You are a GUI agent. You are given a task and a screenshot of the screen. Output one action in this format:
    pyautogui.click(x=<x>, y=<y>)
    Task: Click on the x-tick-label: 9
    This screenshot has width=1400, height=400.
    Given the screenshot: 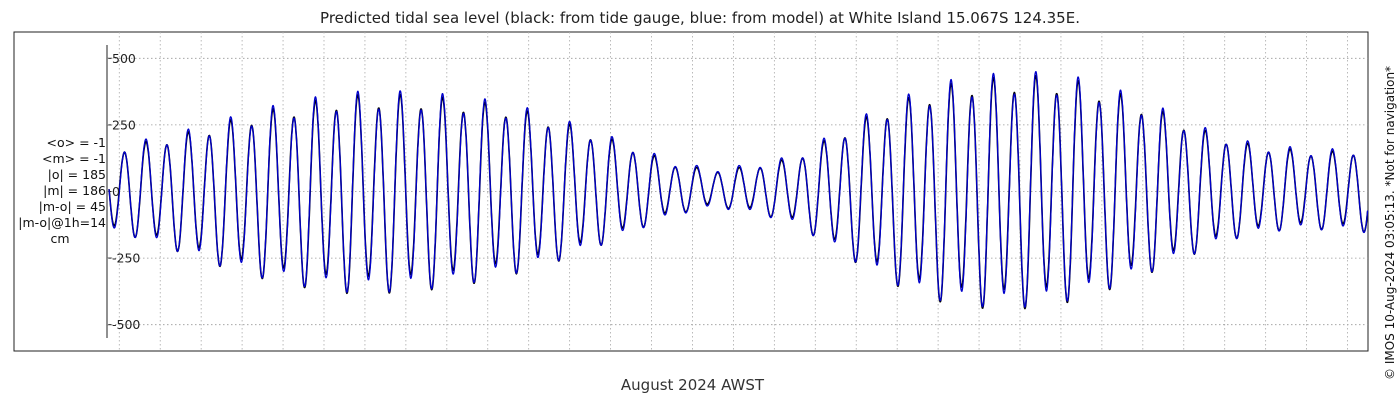 What is the action you would take?
    pyautogui.click(x=467, y=359)
    